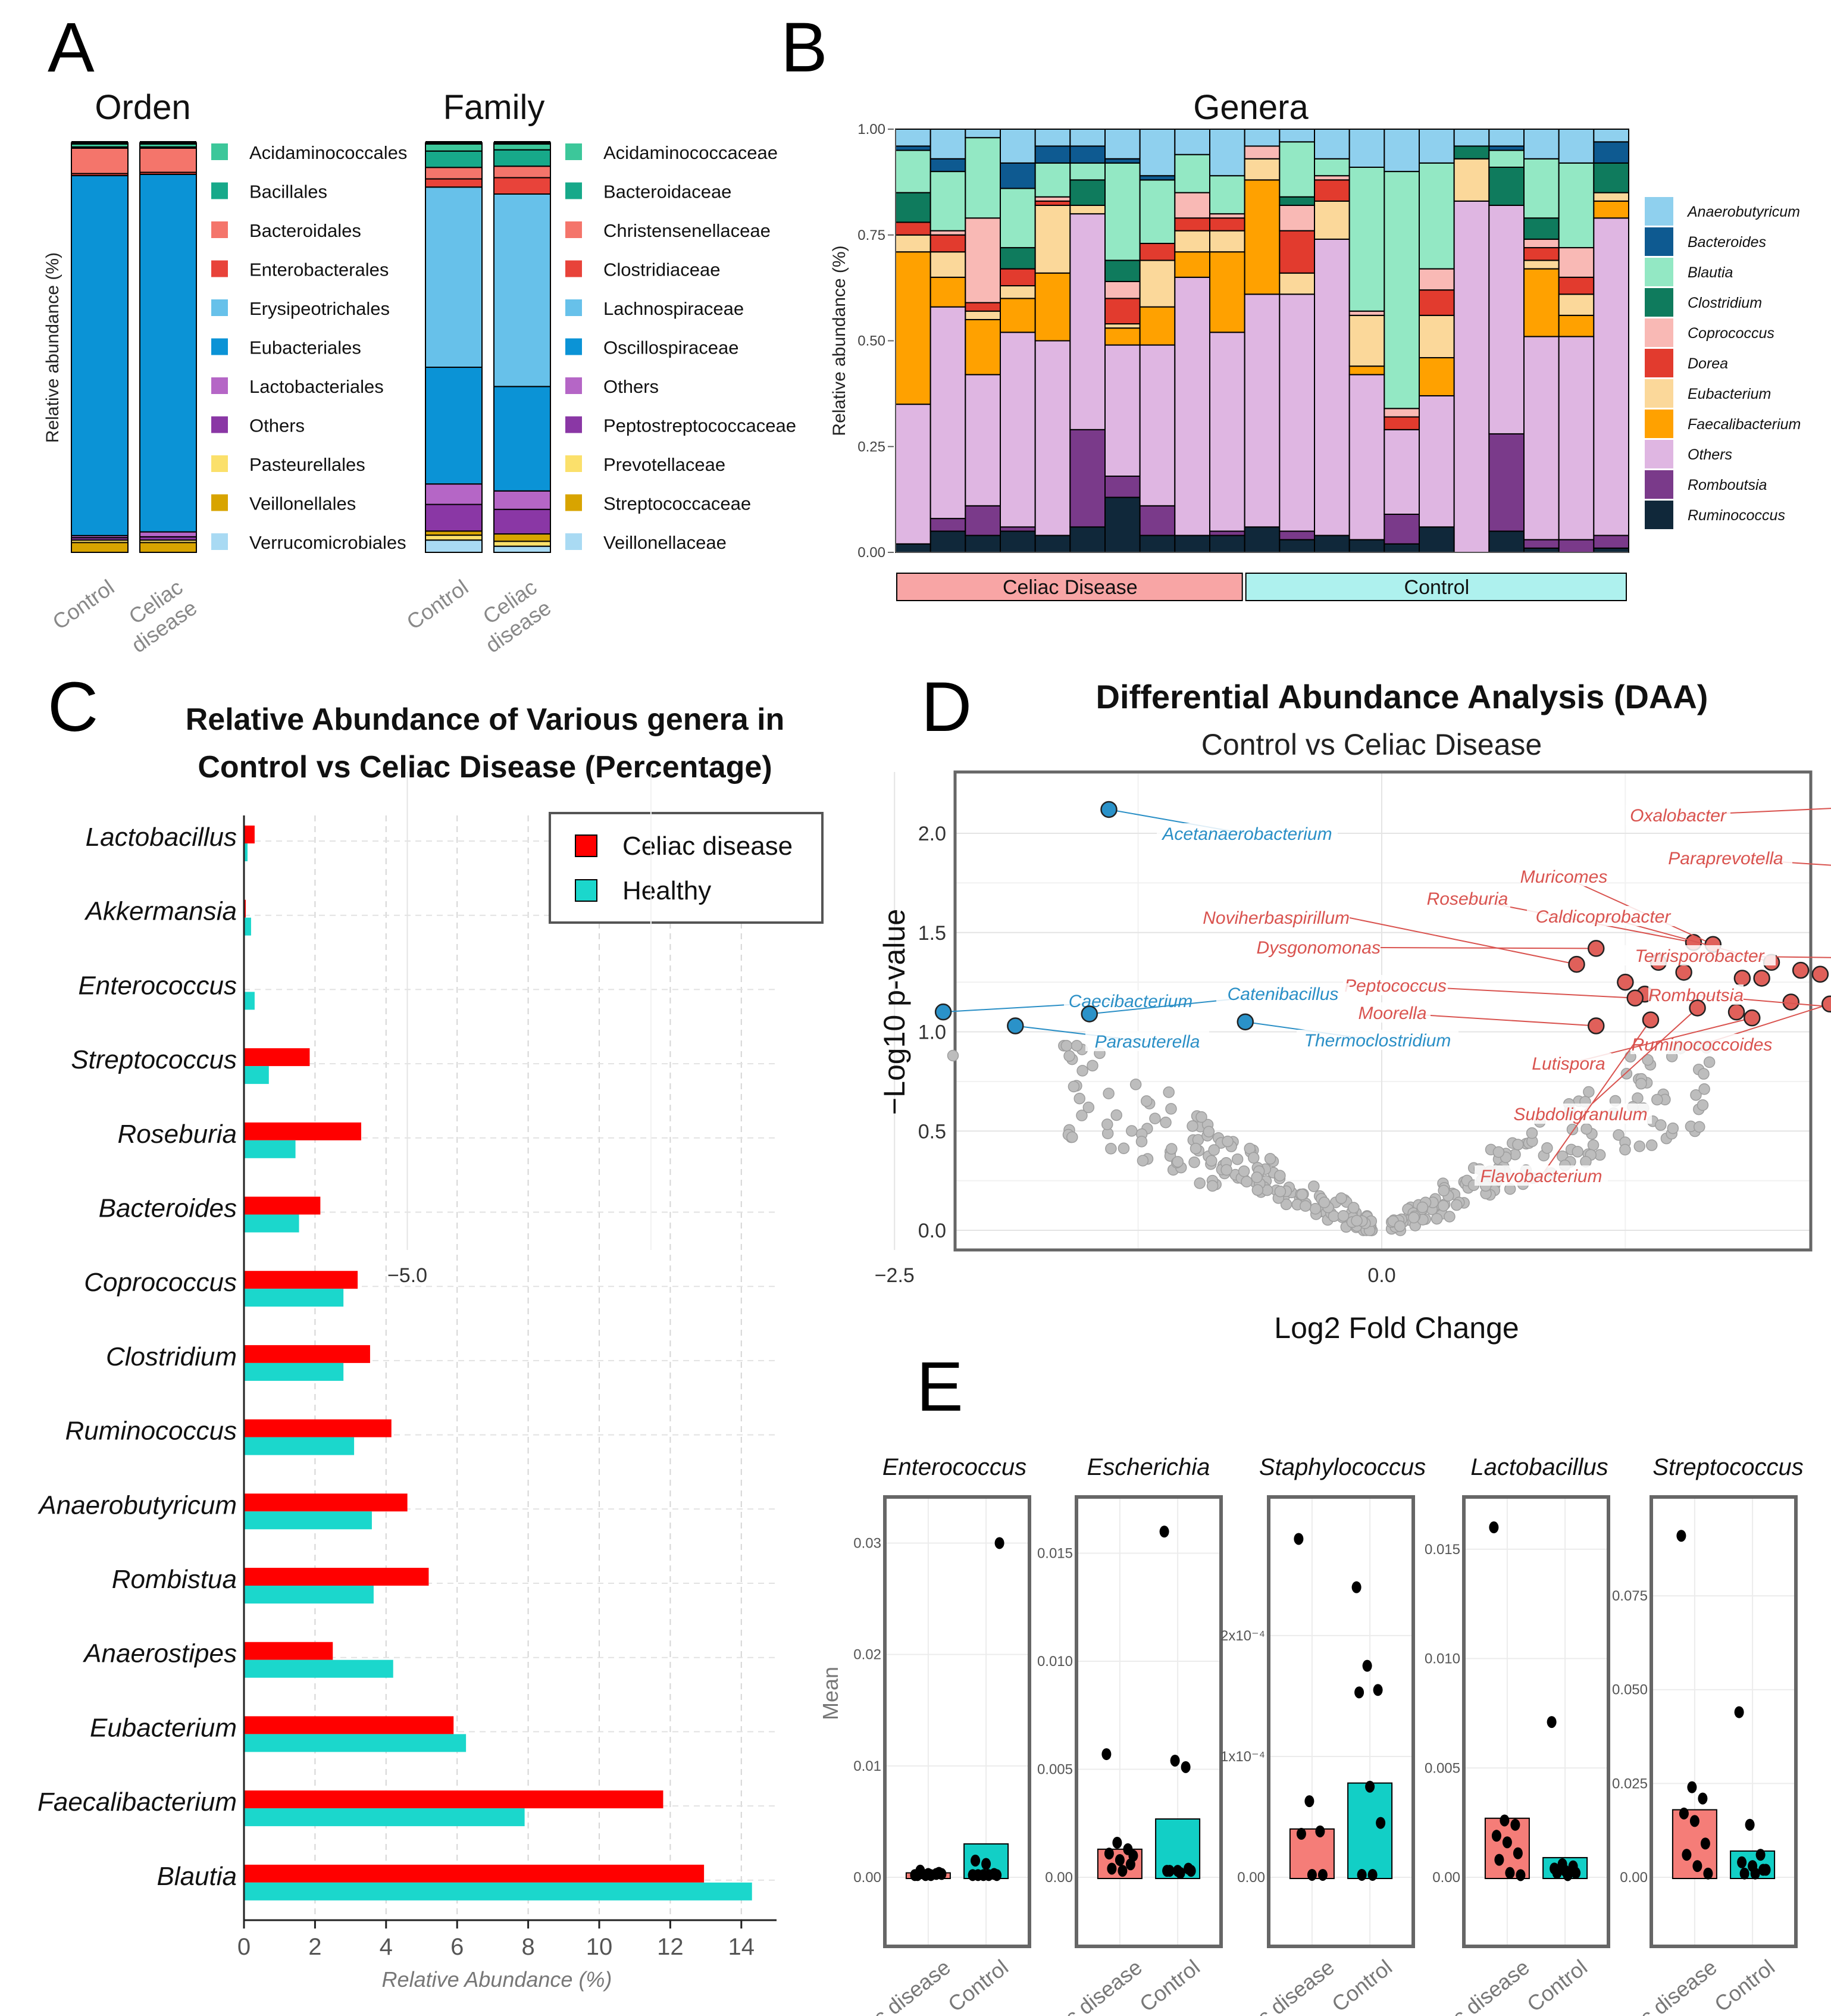 This screenshot has width=1831, height=2016. I want to click on x-tick-label: 6, so click(457, 1947).